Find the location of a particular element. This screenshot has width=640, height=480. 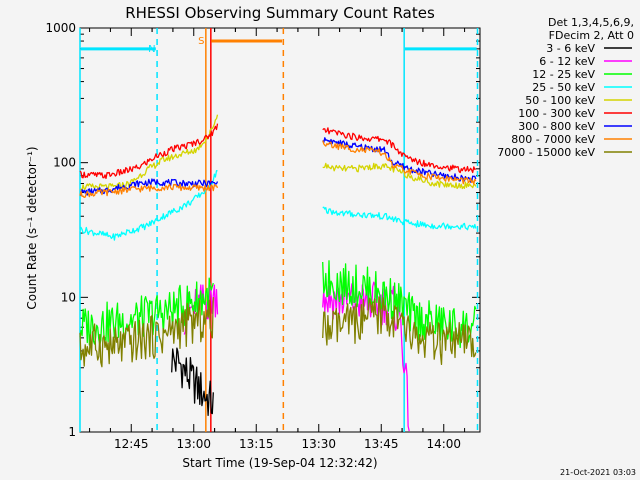

legend-label: 800 - 7000 keV is located at coordinates (553, 139).